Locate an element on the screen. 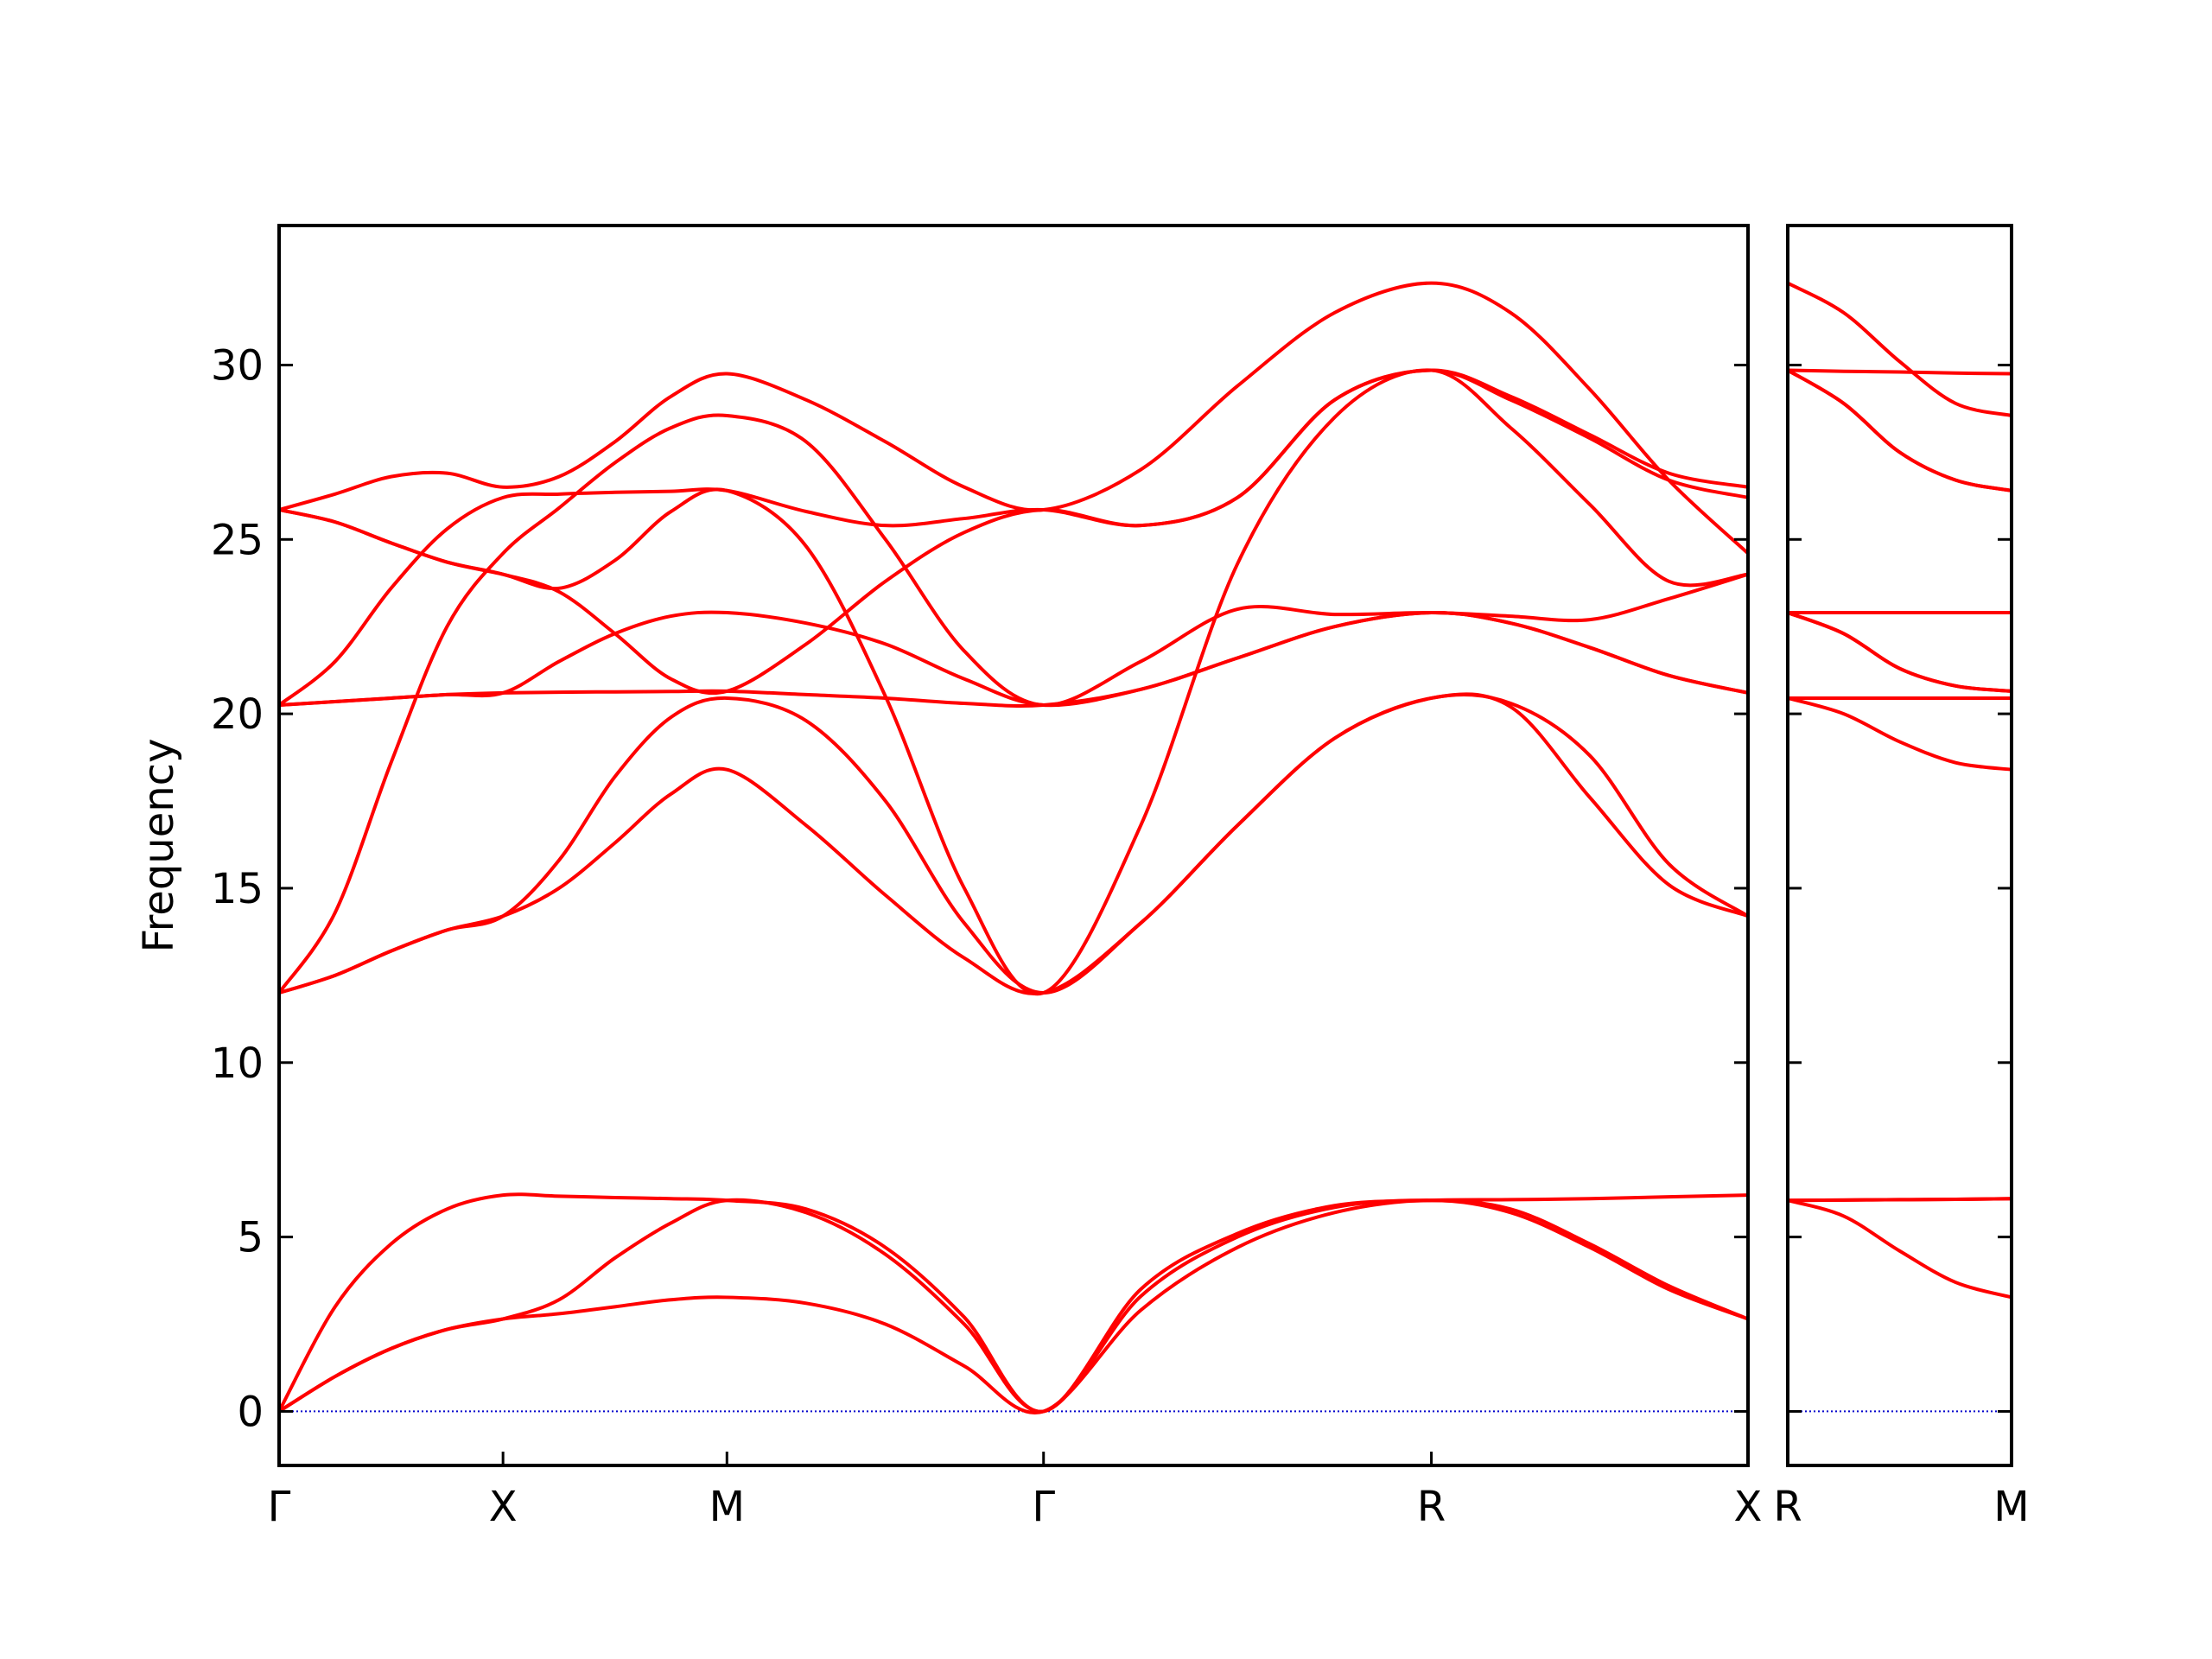 The image size is (2212, 1659). y-tick-label: 20 is located at coordinates (237, 714).